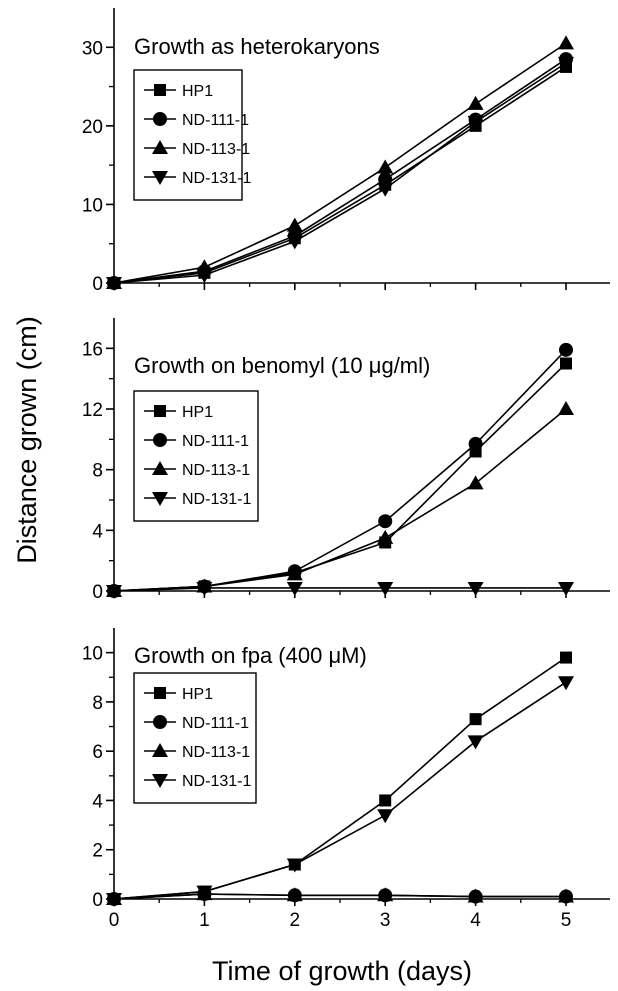 Image resolution: width=618 pixels, height=991 pixels. I want to click on x-tick-label: 5, so click(566, 920).